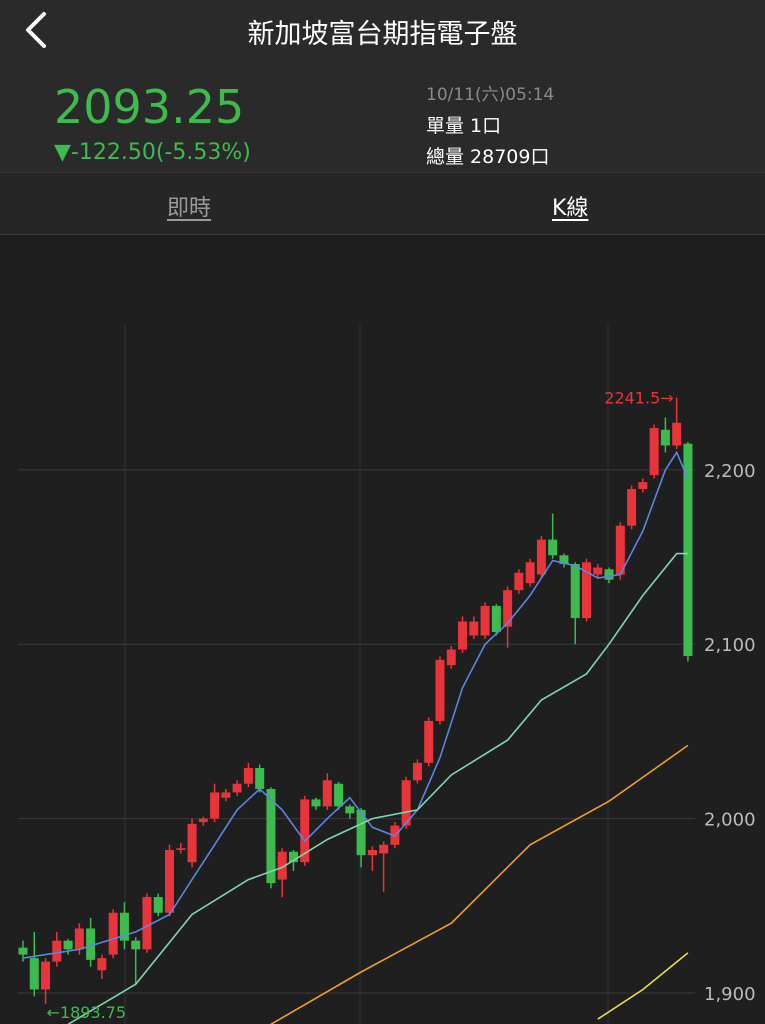 This screenshot has height=1024, width=765. Describe the element at coordinates (638, 398) in the screenshot. I see `max-annotation: 2241.5→` at that location.